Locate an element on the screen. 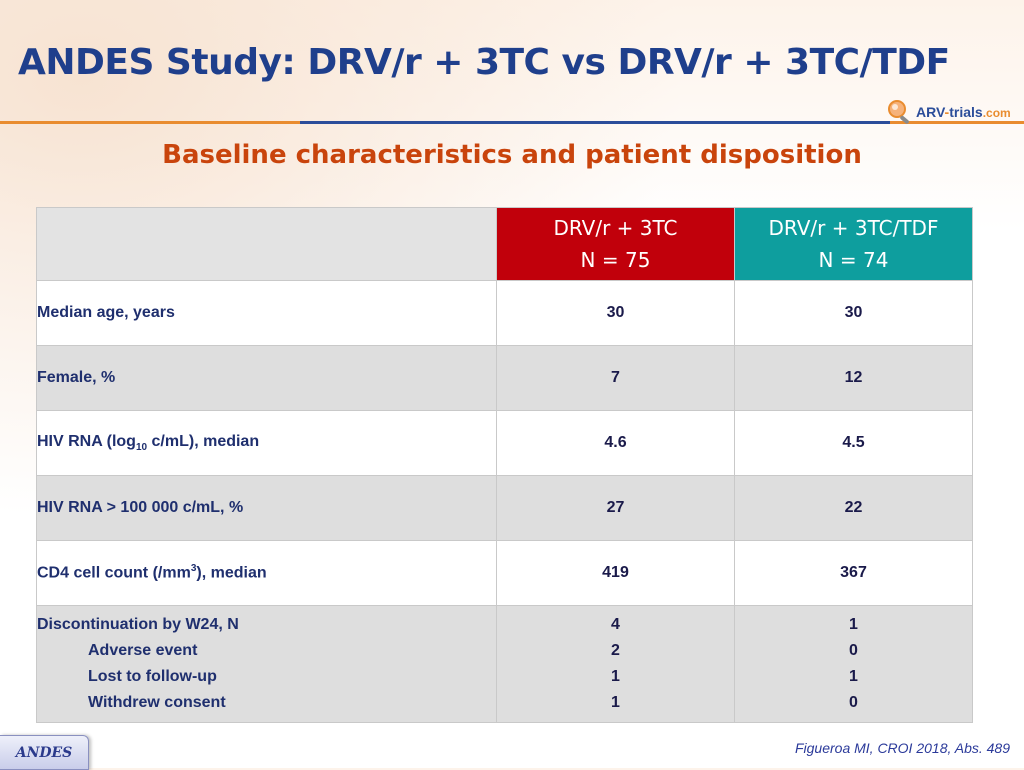  title-rule-orange is located at coordinates (150, 122).